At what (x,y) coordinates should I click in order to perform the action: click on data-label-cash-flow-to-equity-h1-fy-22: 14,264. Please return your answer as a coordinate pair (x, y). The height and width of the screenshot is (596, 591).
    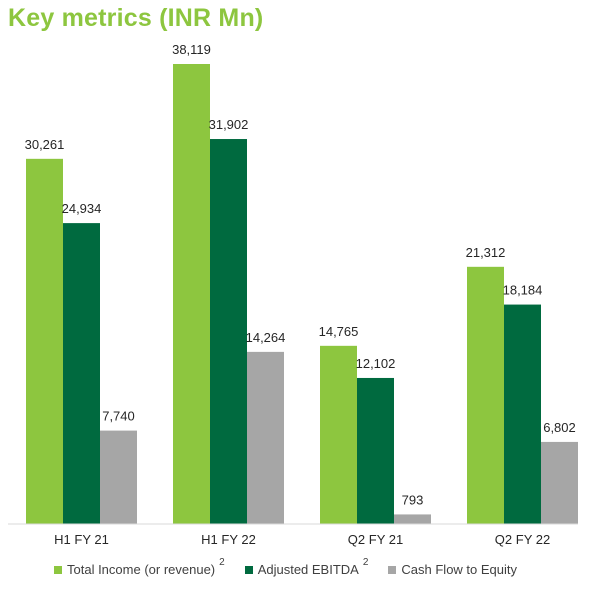
    Looking at the image, I should click on (266, 337).